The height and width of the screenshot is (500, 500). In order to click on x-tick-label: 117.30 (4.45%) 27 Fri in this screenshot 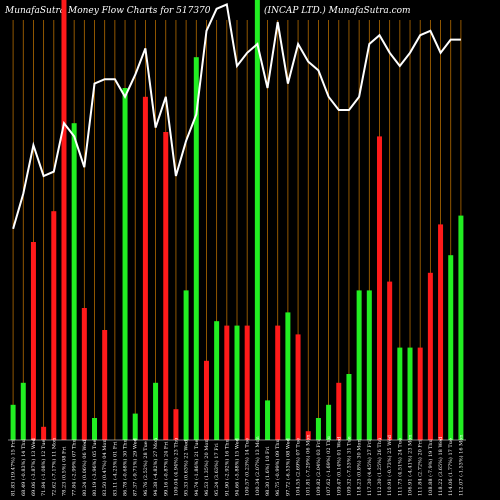, I will do `click(369, 468)`.